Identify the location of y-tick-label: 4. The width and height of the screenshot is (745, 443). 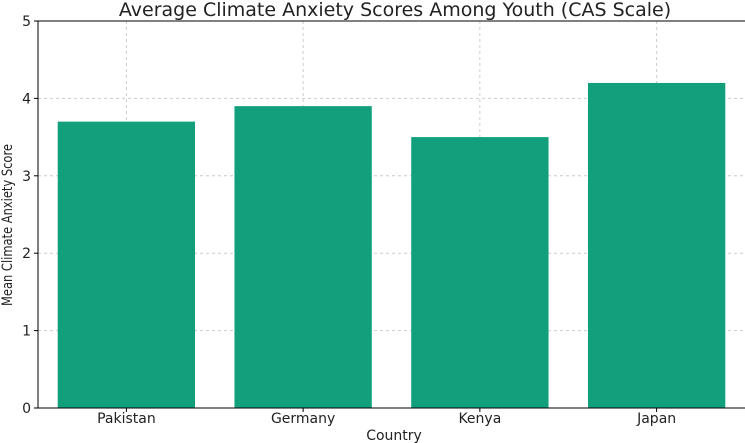
(26, 99).